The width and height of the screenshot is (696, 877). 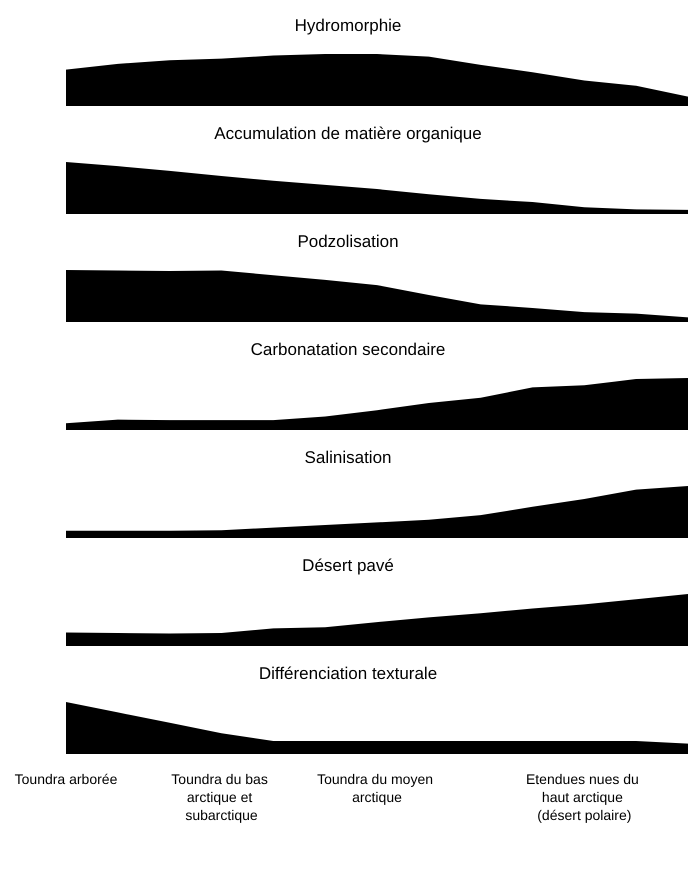 I want to click on x-tick-label: Etendues nues du haut arctique (désert polaire), so click(x=584, y=797).